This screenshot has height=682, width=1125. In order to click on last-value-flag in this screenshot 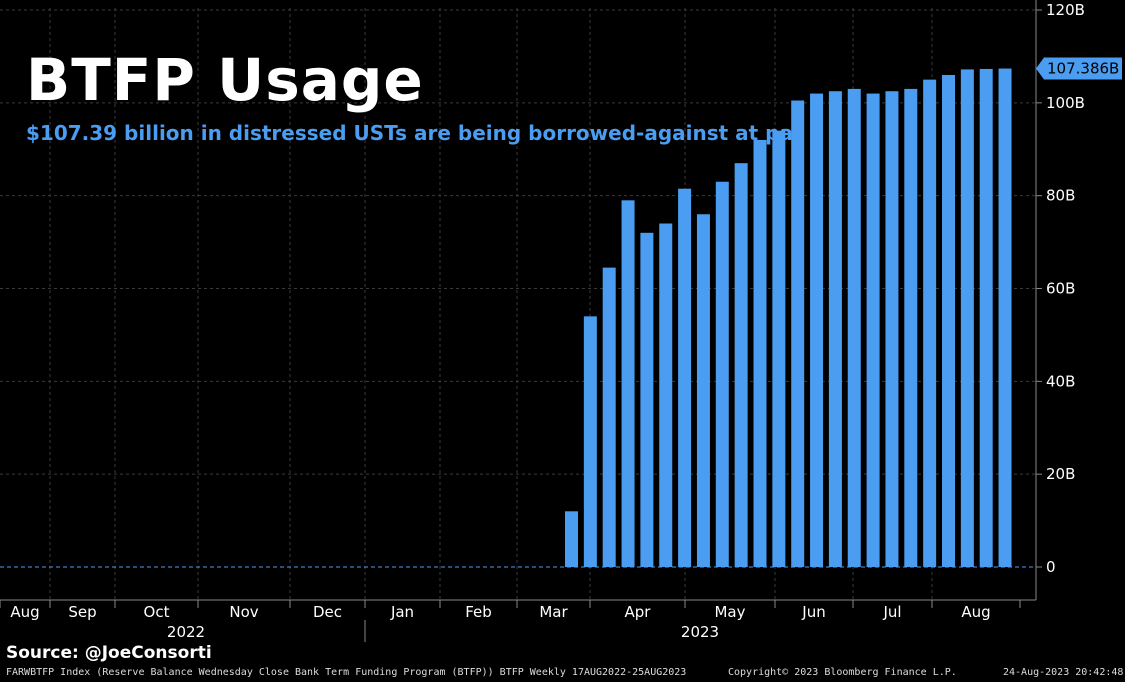, I will do `click(1079, 68)`.